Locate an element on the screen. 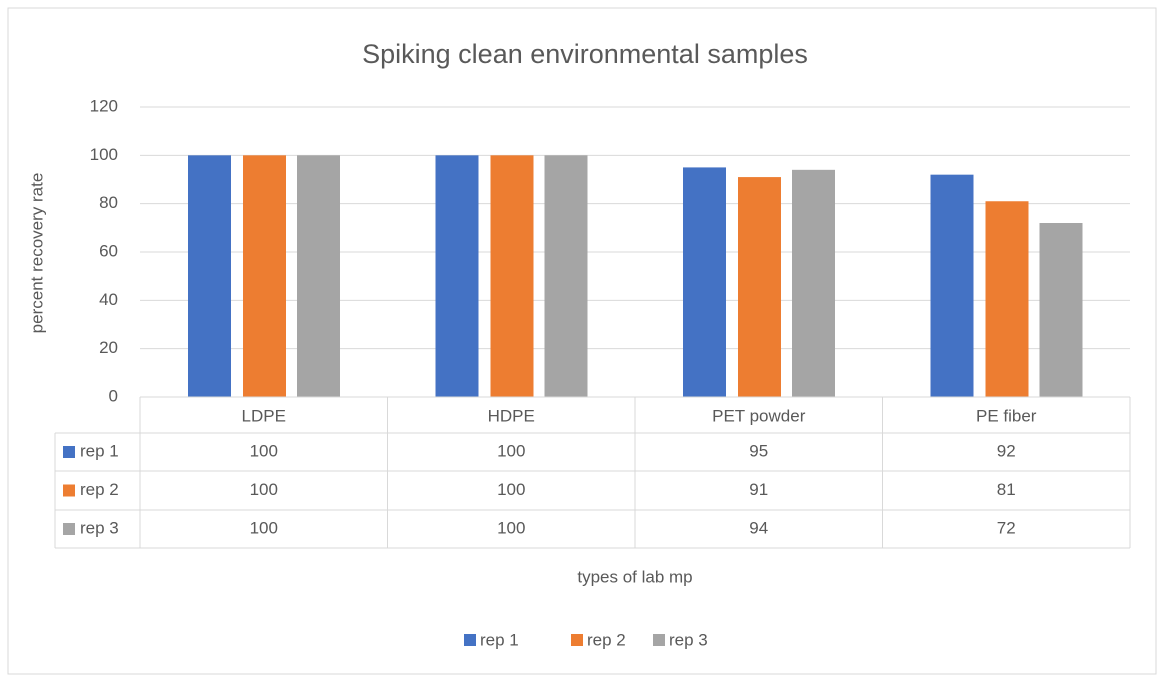 The image size is (1157, 675). x-tick-label: PE fiber is located at coordinates (1006, 415).